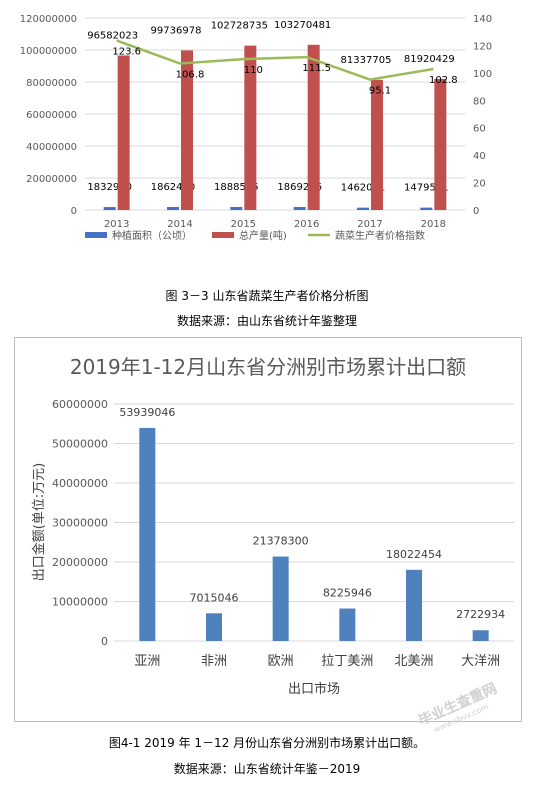 This screenshot has height=788, width=534. What do you see at coordinates (443, 80) in the screenshot?
I see `price-index-data-label: 102.8` at bounding box center [443, 80].